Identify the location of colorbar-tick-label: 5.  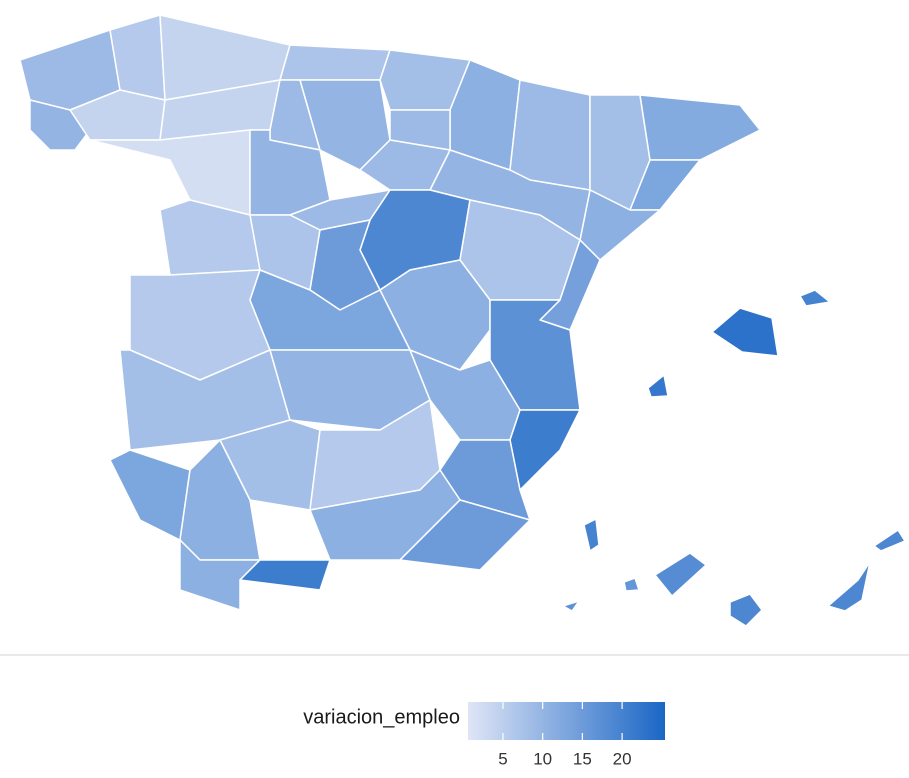
(502, 758).